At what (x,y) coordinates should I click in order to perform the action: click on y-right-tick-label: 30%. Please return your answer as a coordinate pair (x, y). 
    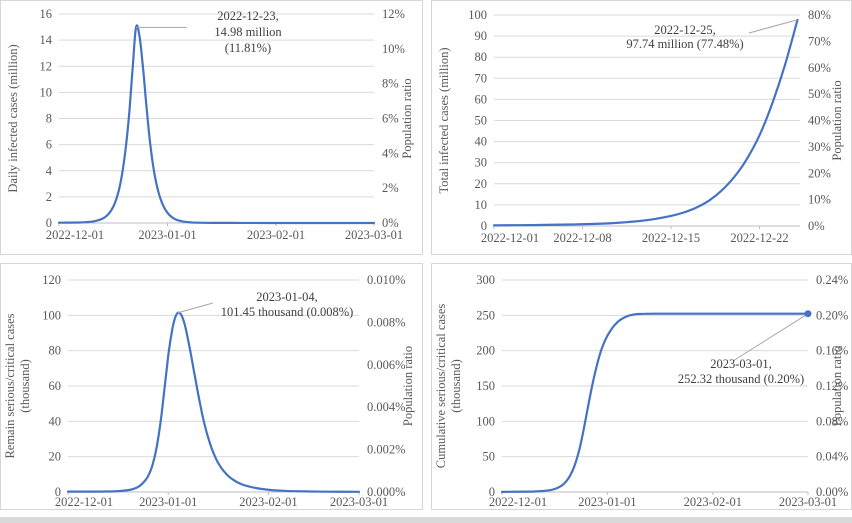
    Looking at the image, I should click on (819, 147).